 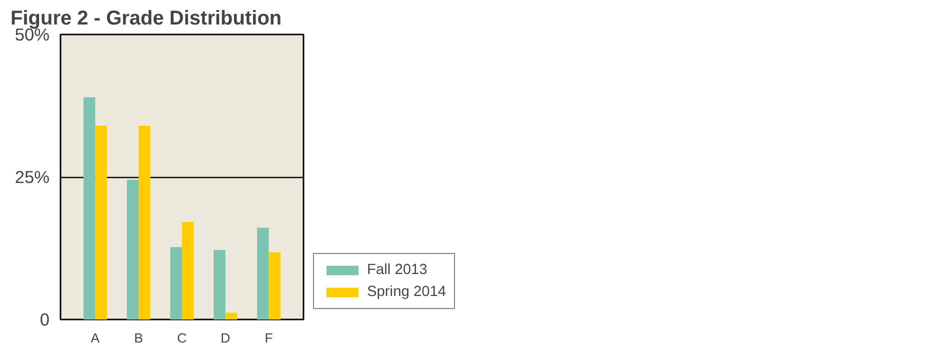 What do you see at coordinates (95, 338) in the screenshot?
I see `x-tick-label: A` at bounding box center [95, 338].